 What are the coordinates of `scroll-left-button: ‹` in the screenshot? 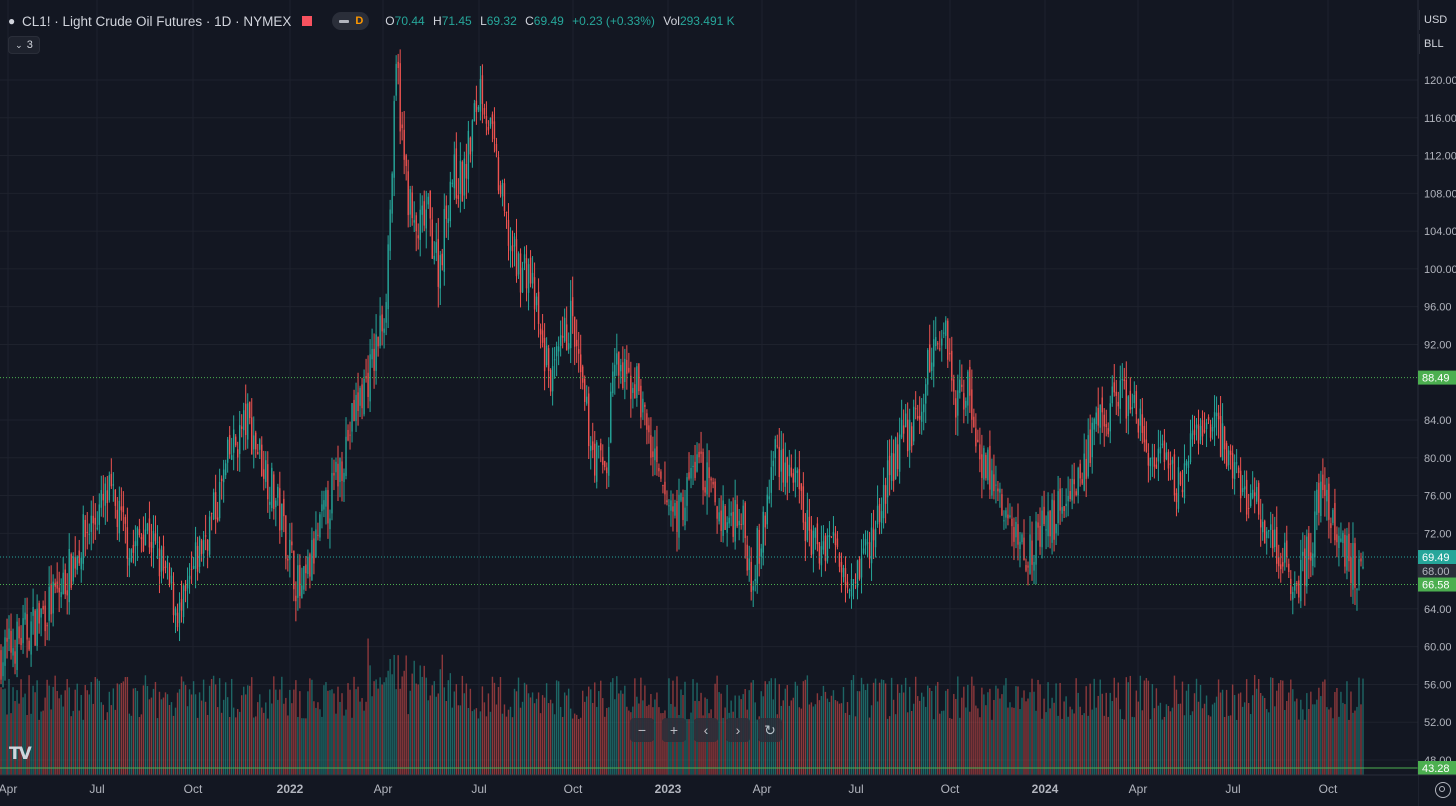 It's located at (706, 730).